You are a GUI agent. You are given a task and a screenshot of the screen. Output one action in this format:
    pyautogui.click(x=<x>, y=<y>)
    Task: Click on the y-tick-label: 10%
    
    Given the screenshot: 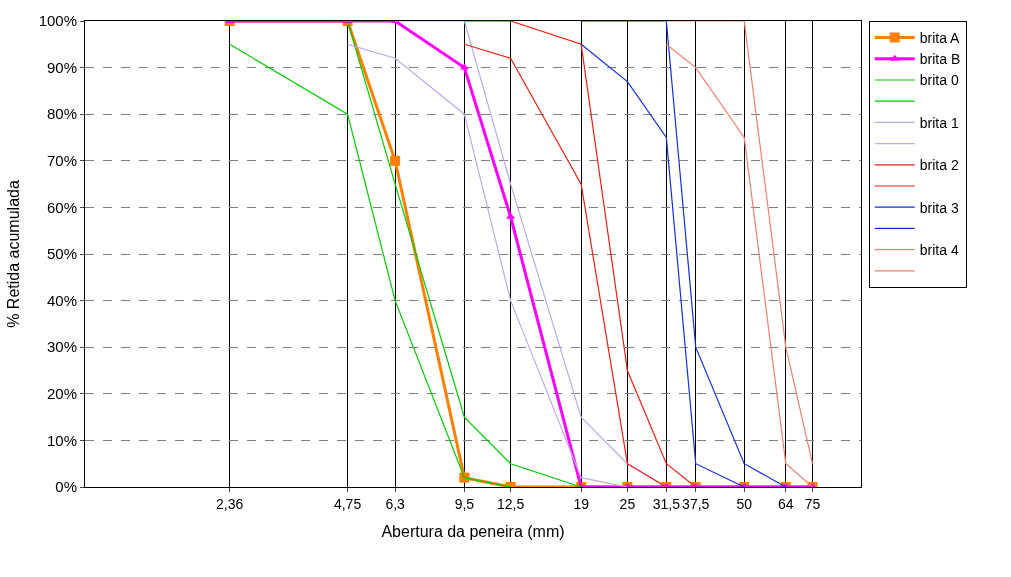 What is the action you would take?
    pyautogui.click(x=61, y=440)
    